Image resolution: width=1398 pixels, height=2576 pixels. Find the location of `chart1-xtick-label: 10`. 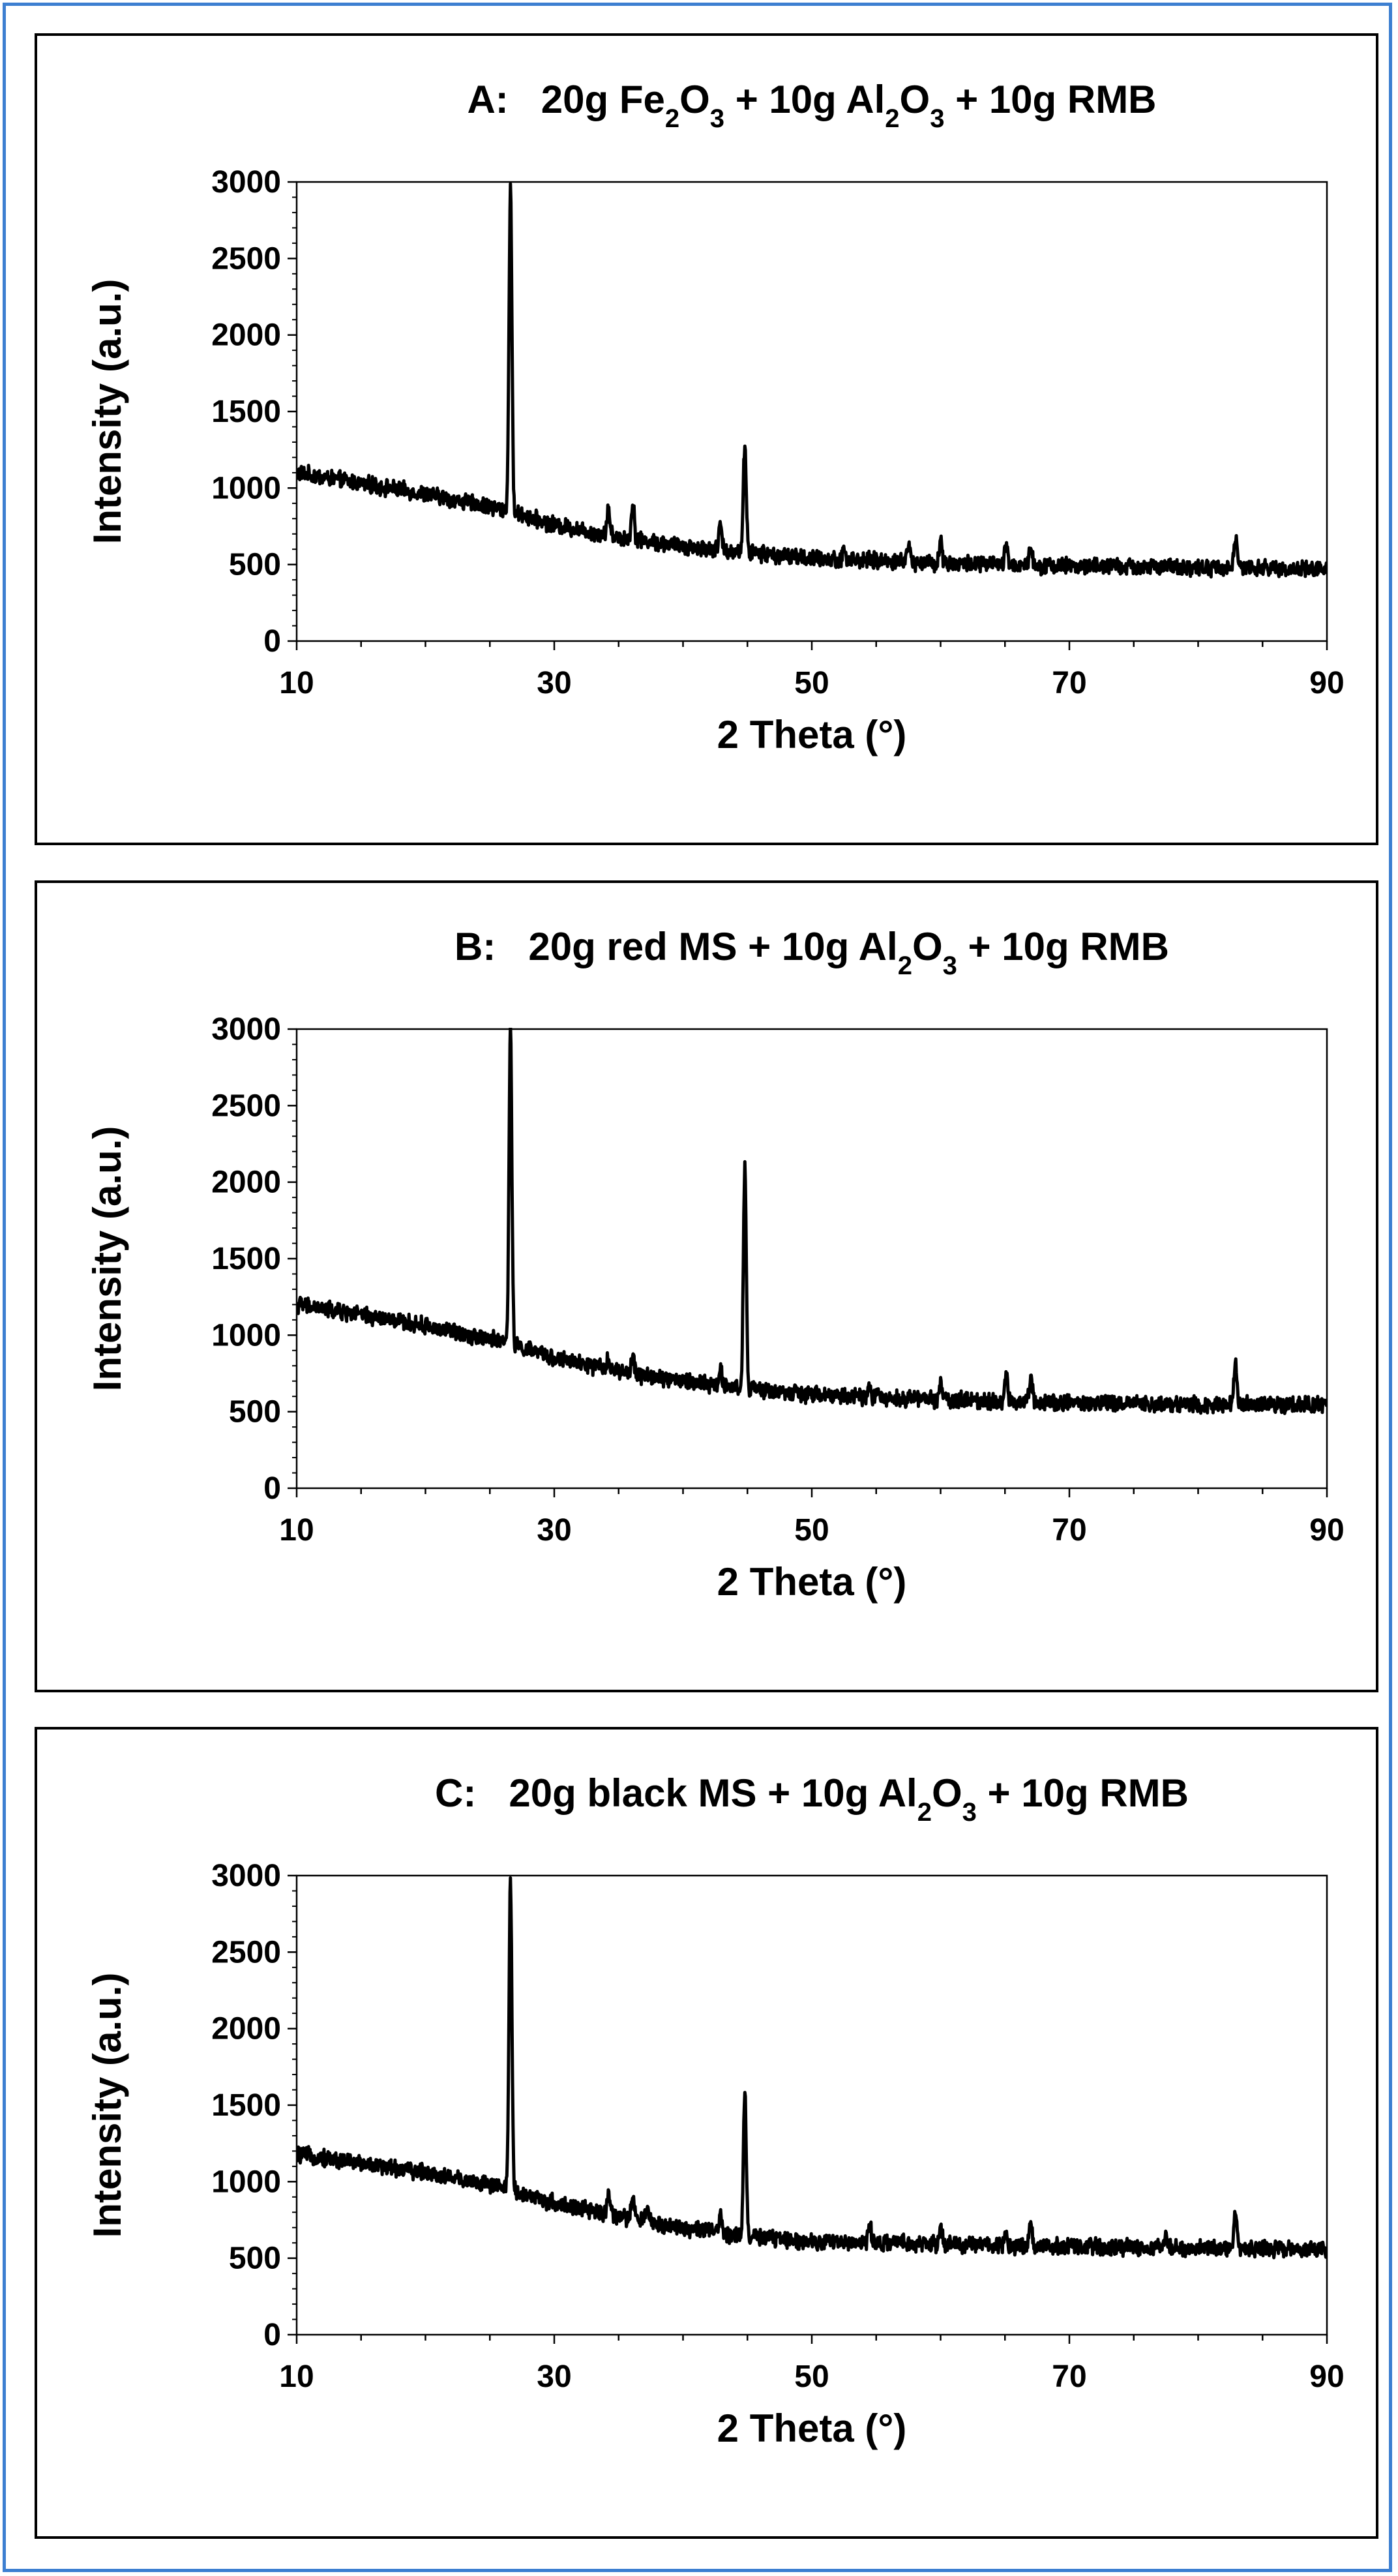

chart1-xtick-label: 10 is located at coordinates (297, 1530).